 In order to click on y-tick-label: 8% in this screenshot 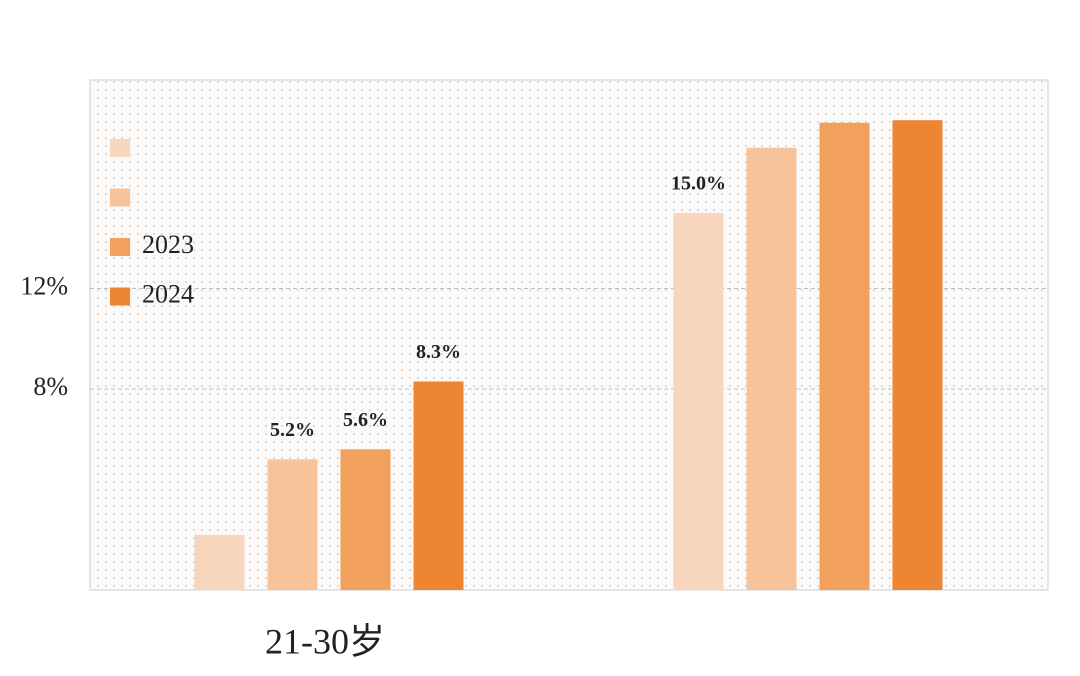, I will do `click(50, 386)`.